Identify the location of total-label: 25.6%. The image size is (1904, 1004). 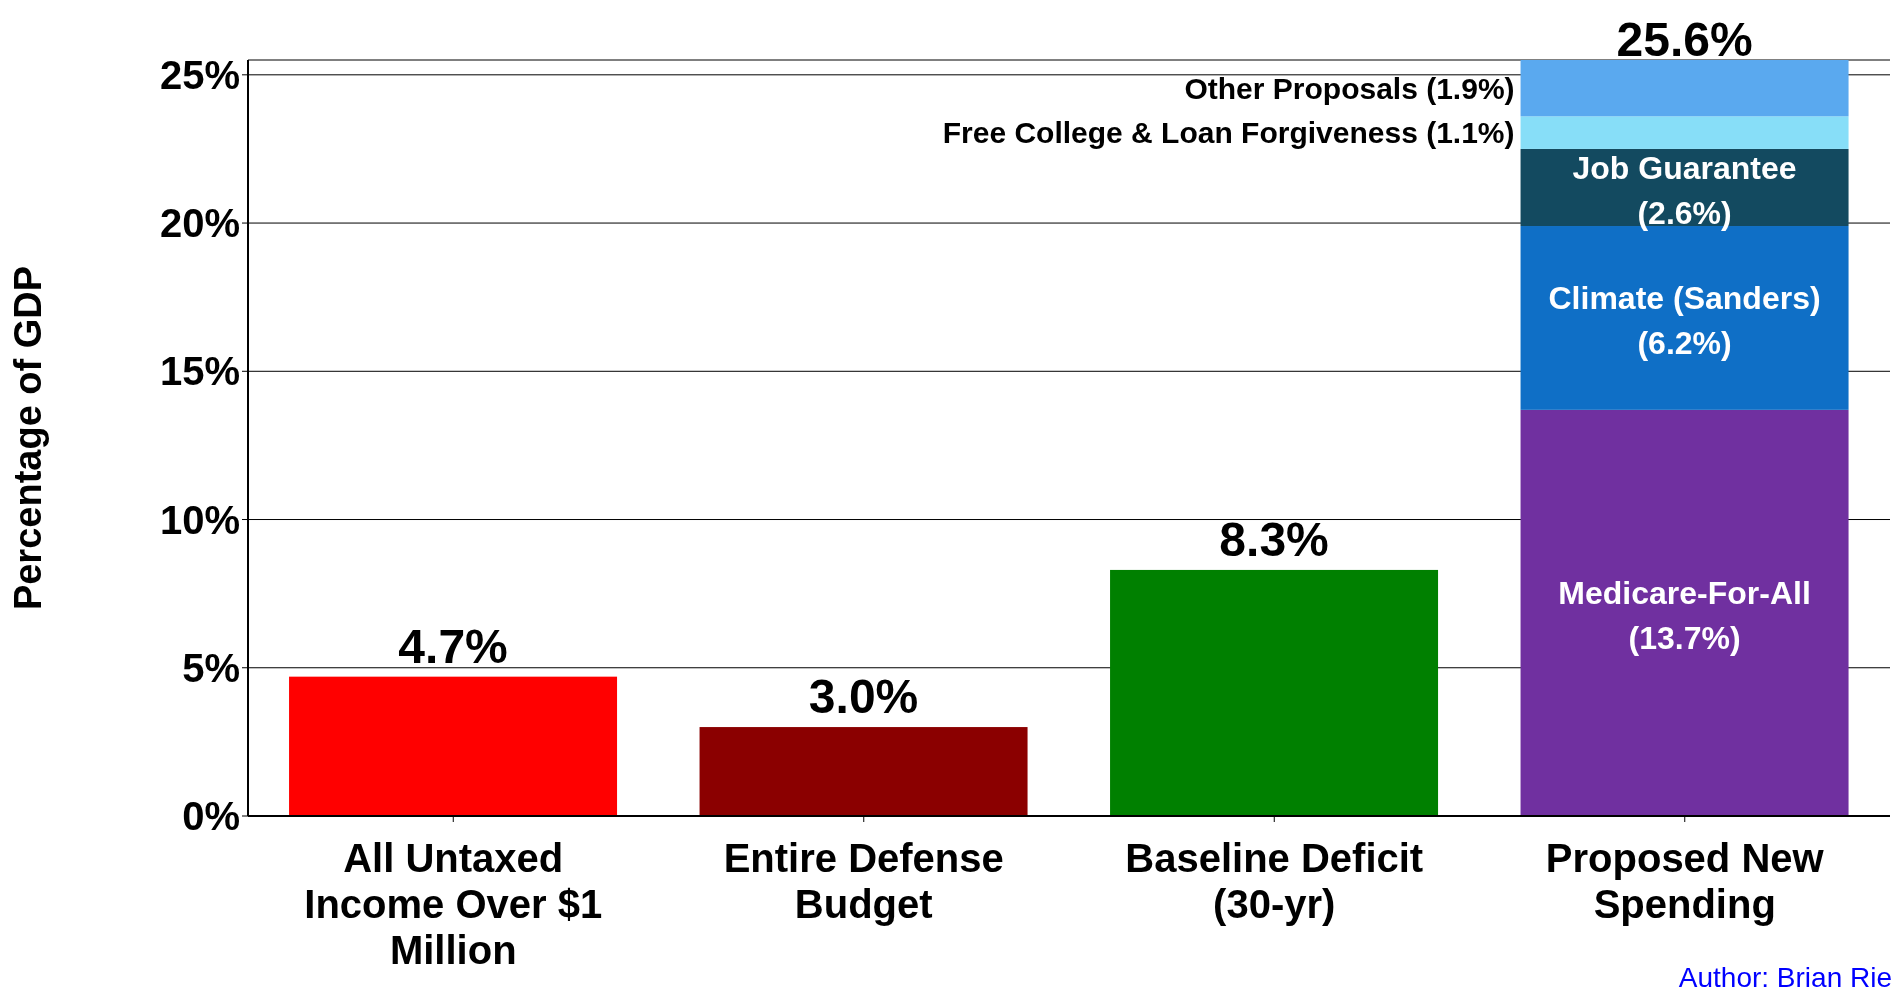
(1684, 39).